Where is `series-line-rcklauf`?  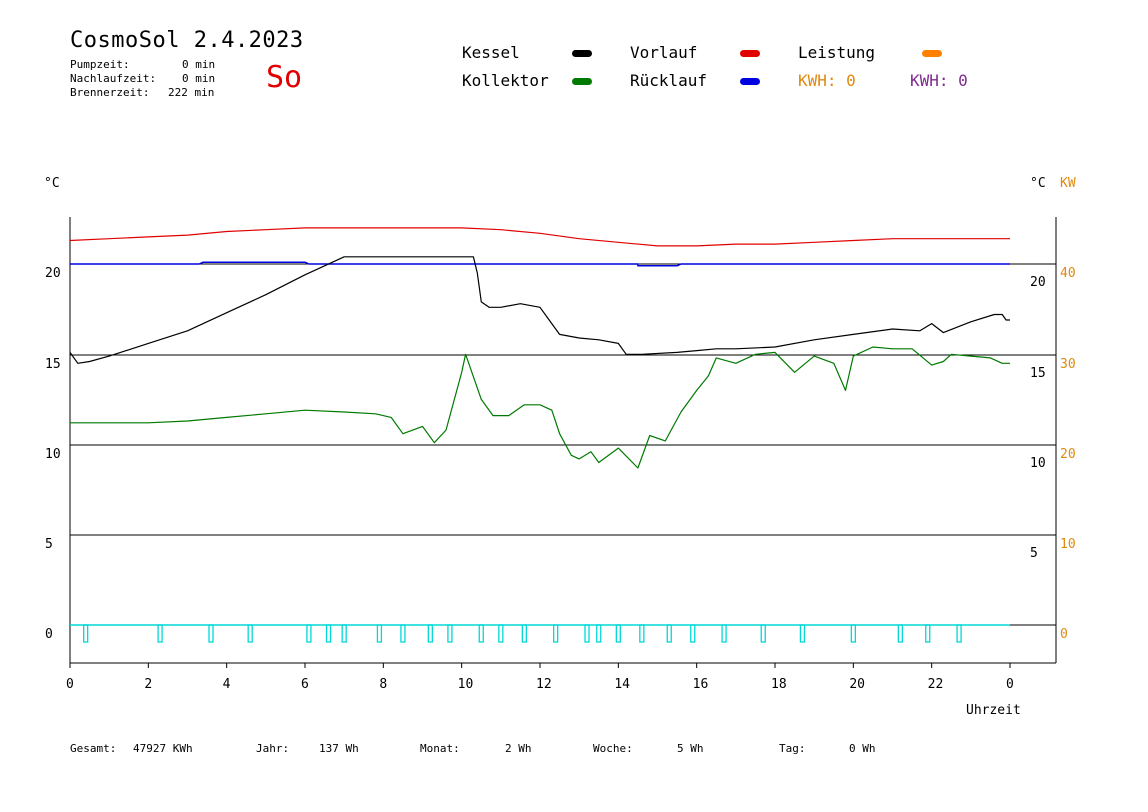
series-line-rcklauf is located at coordinates (540, 264).